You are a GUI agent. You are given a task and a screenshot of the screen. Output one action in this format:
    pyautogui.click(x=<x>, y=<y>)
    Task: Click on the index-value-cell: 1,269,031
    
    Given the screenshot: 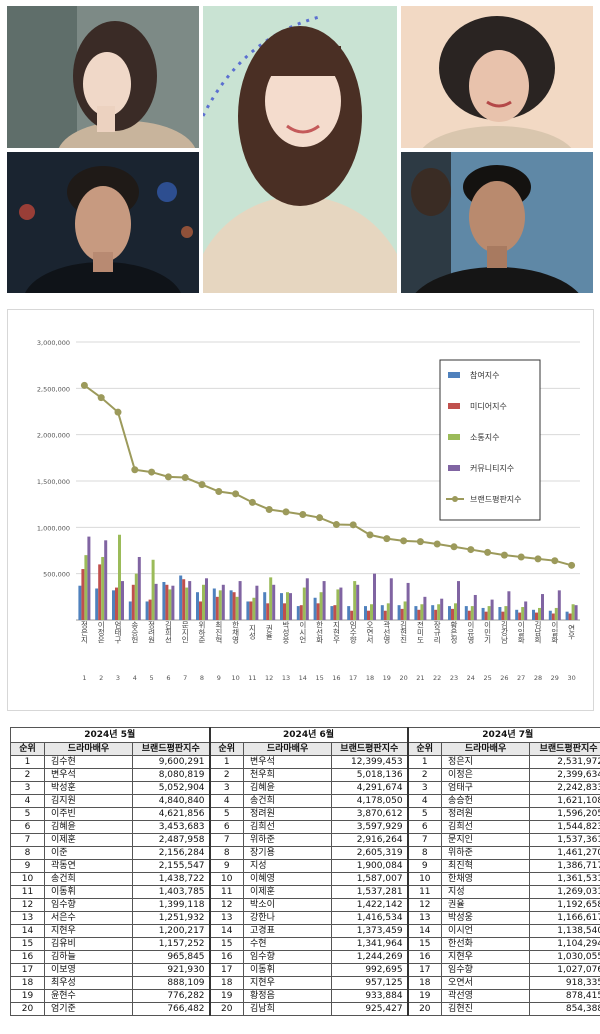 What is the action you would take?
    pyautogui.click(x=564, y=892)
    